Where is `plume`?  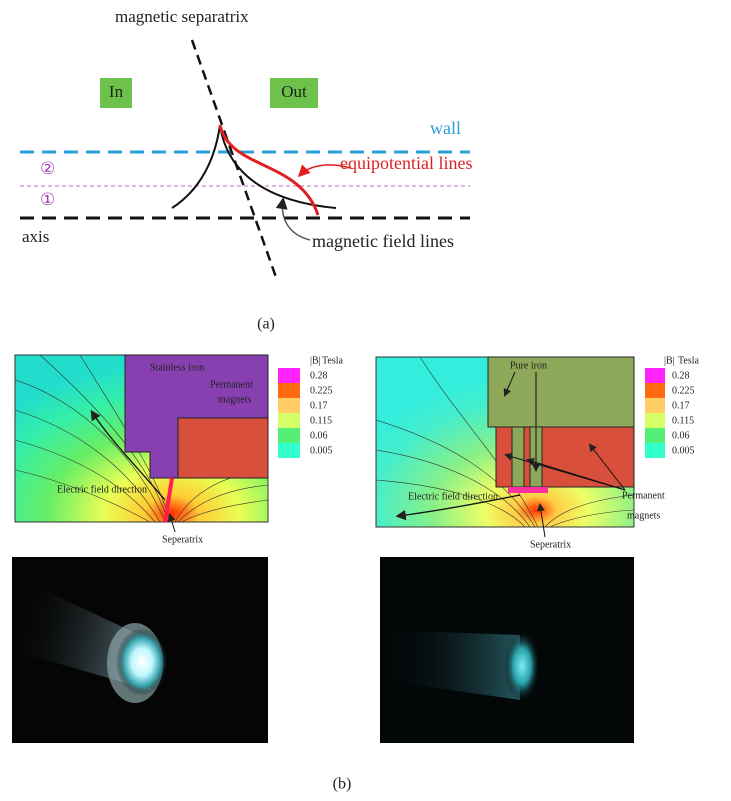 plume is located at coordinates (450, 665).